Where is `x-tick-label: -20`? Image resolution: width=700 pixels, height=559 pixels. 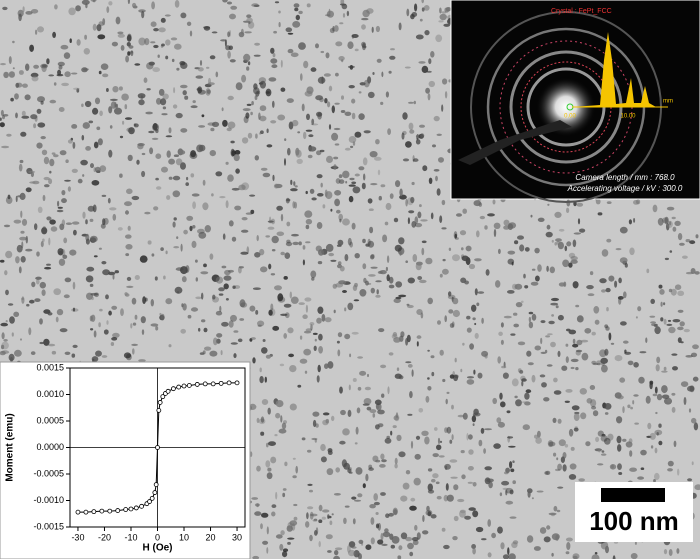
x-tick-label: -20 is located at coordinates (104, 537).